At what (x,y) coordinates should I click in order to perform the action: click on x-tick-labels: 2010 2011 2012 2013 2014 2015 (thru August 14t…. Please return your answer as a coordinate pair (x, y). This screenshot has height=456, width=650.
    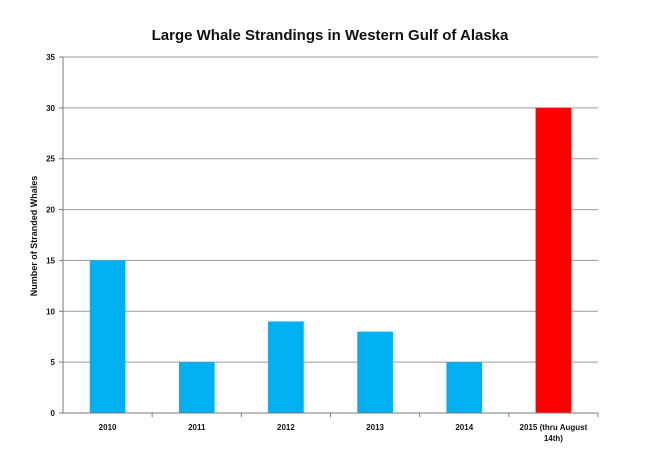
    Looking at the image, I should click on (343, 433).